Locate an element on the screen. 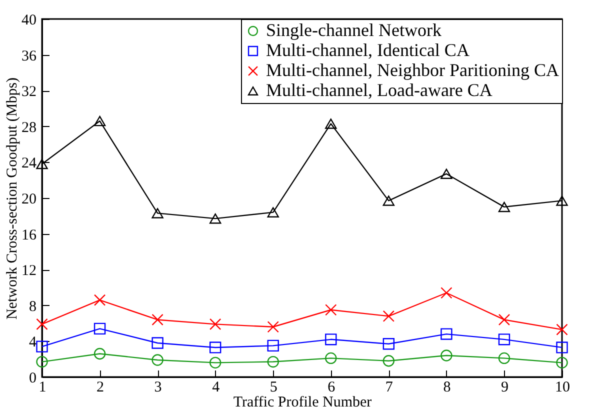 This screenshot has height=419, width=600. y-tick-label: 8 is located at coordinates (32, 306).